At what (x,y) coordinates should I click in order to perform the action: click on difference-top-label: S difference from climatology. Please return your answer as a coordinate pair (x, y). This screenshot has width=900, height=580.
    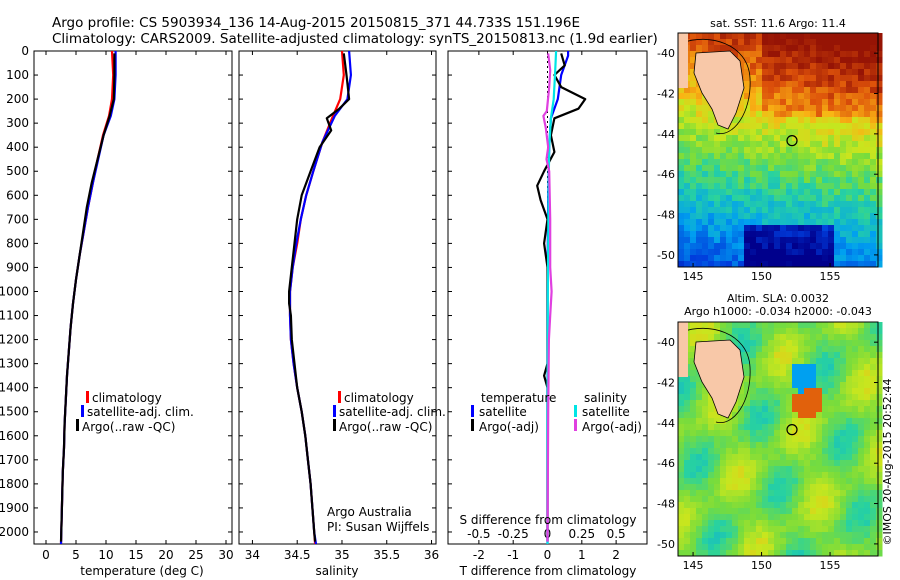
    Looking at the image, I should click on (548, 520).